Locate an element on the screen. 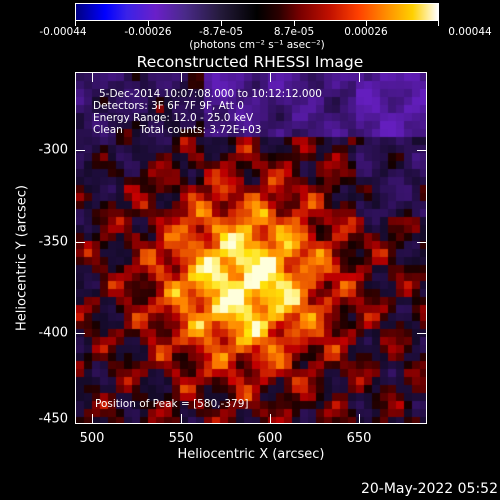 This screenshot has height=500, width=500. info-energy-range: Energy Range: 12.0 - 25.0 keV is located at coordinates (173, 118).